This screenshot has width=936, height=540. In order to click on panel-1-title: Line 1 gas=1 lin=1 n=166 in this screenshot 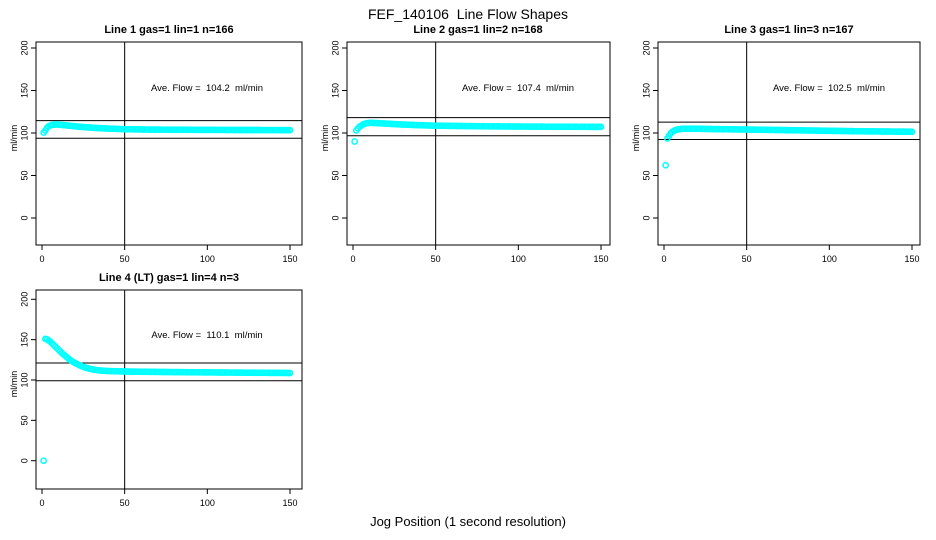, I will do `click(169, 30)`.